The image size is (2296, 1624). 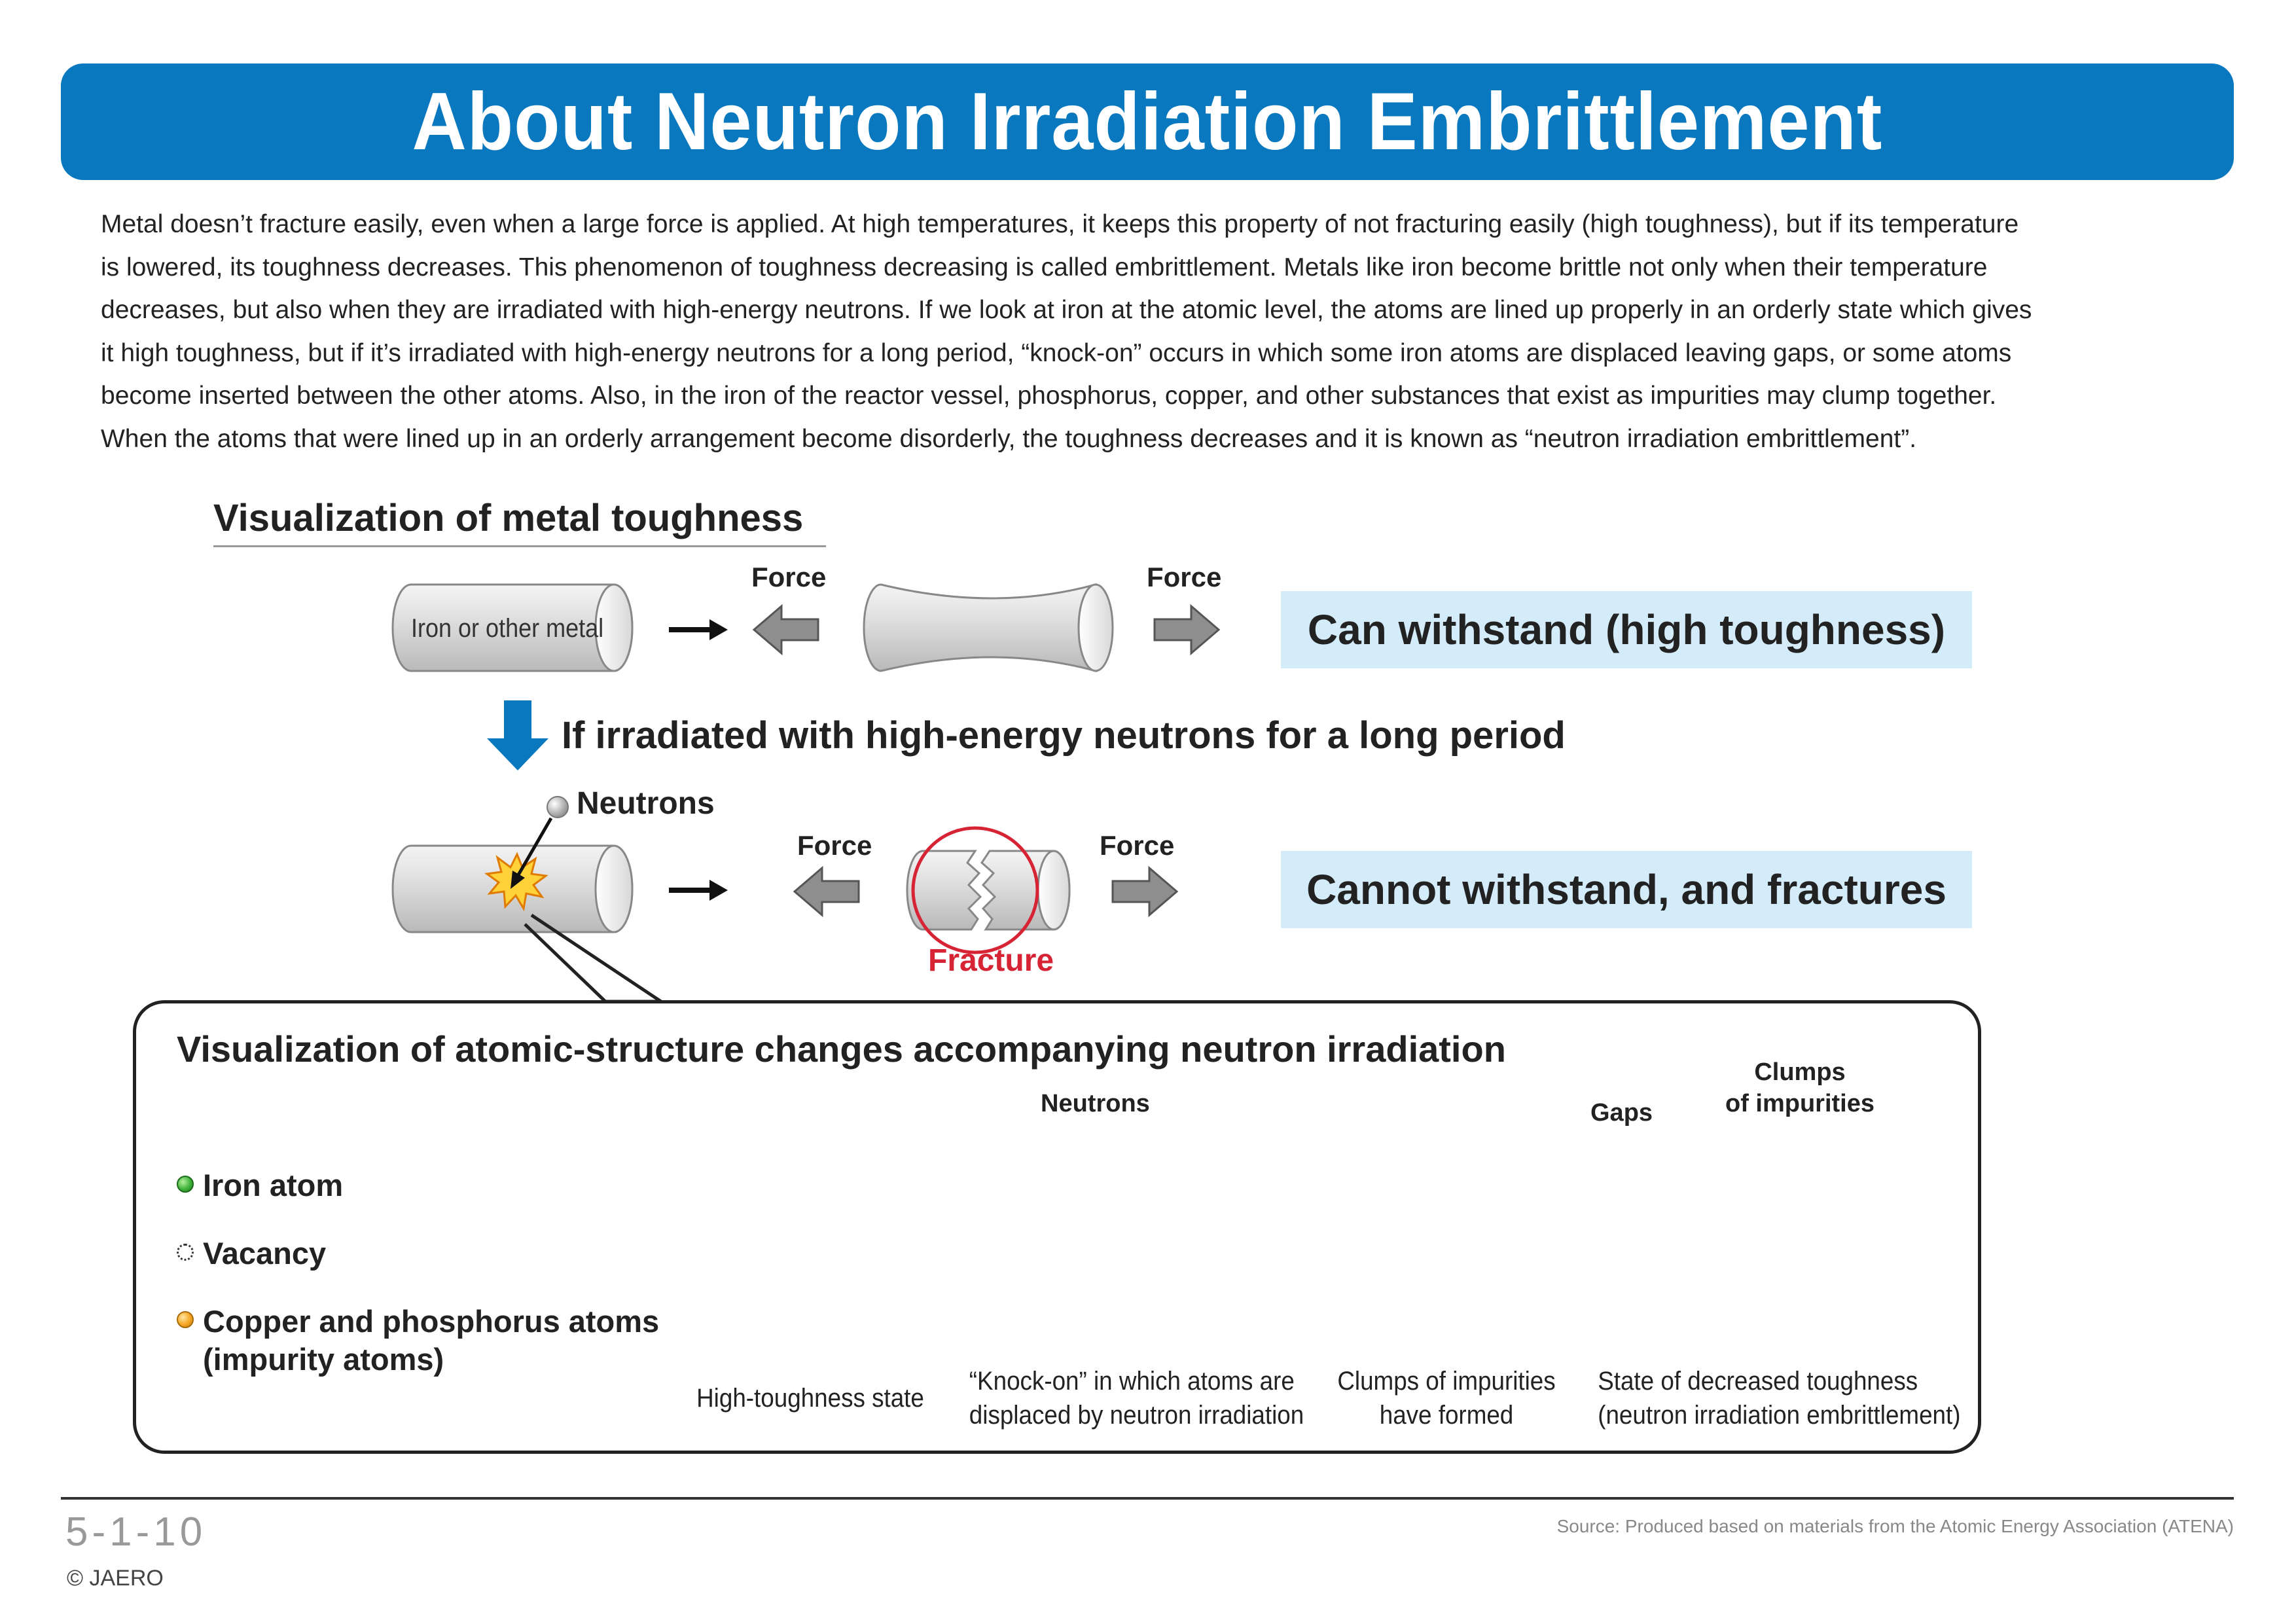 I want to click on neutron-path-arrow, so click(x=532, y=853).